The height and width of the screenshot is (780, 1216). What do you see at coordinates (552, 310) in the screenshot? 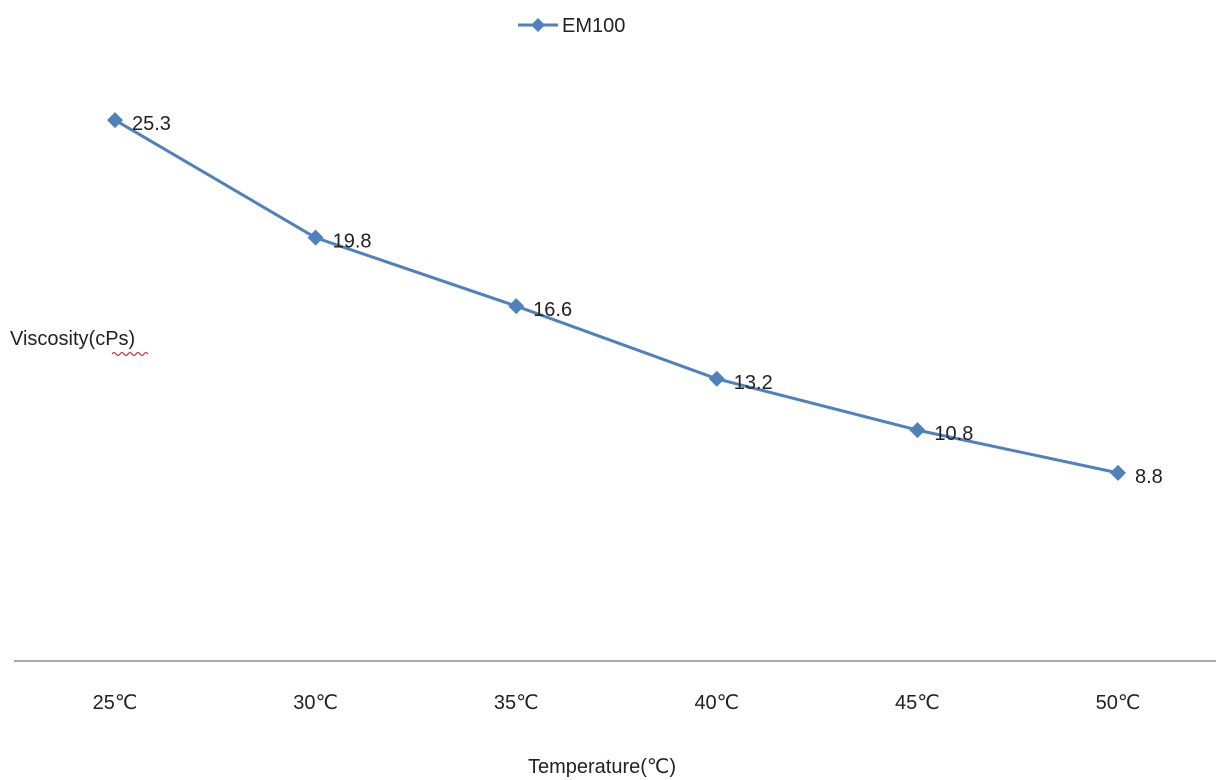
I see `data-label: 16.6` at bounding box center [552, 310].